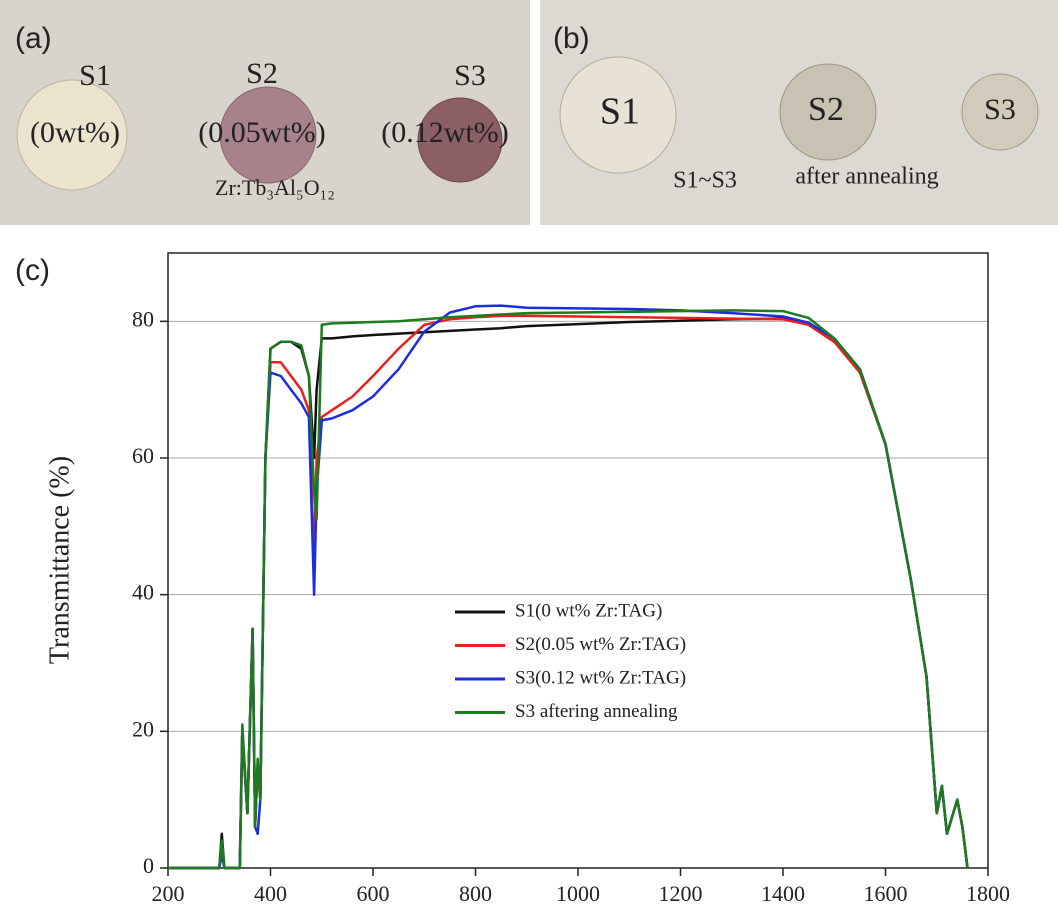  What do you see at coordinates (596, 711) in the screenshot?
I see `legend-label: S3 aftering annealing` at bounding box center [596, 711].